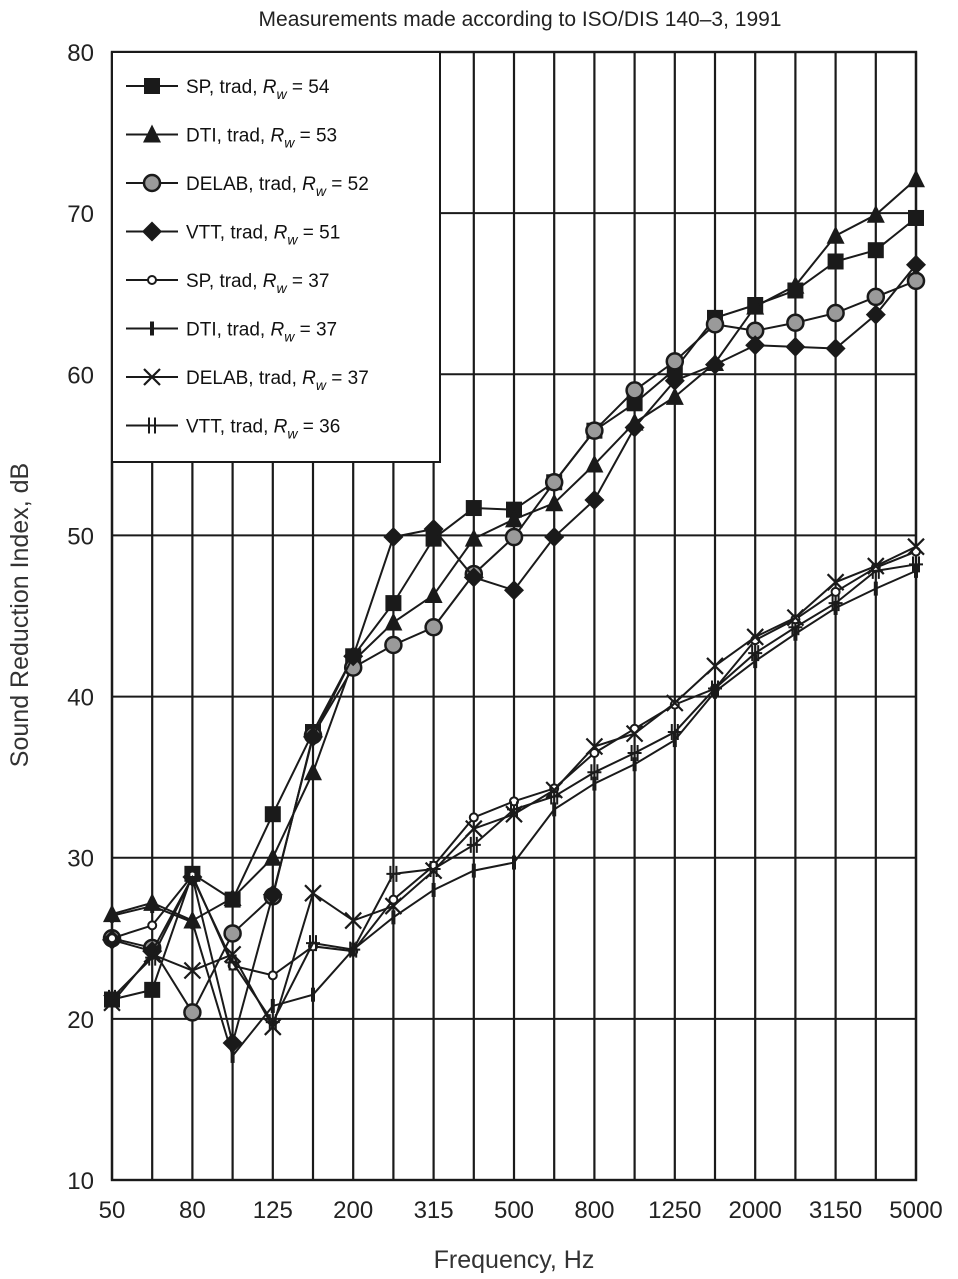  Describe the element at coordinates (277, 186) in the screenshot. I see `legend-label: DELAB, trad, Rw = 52` at that location.